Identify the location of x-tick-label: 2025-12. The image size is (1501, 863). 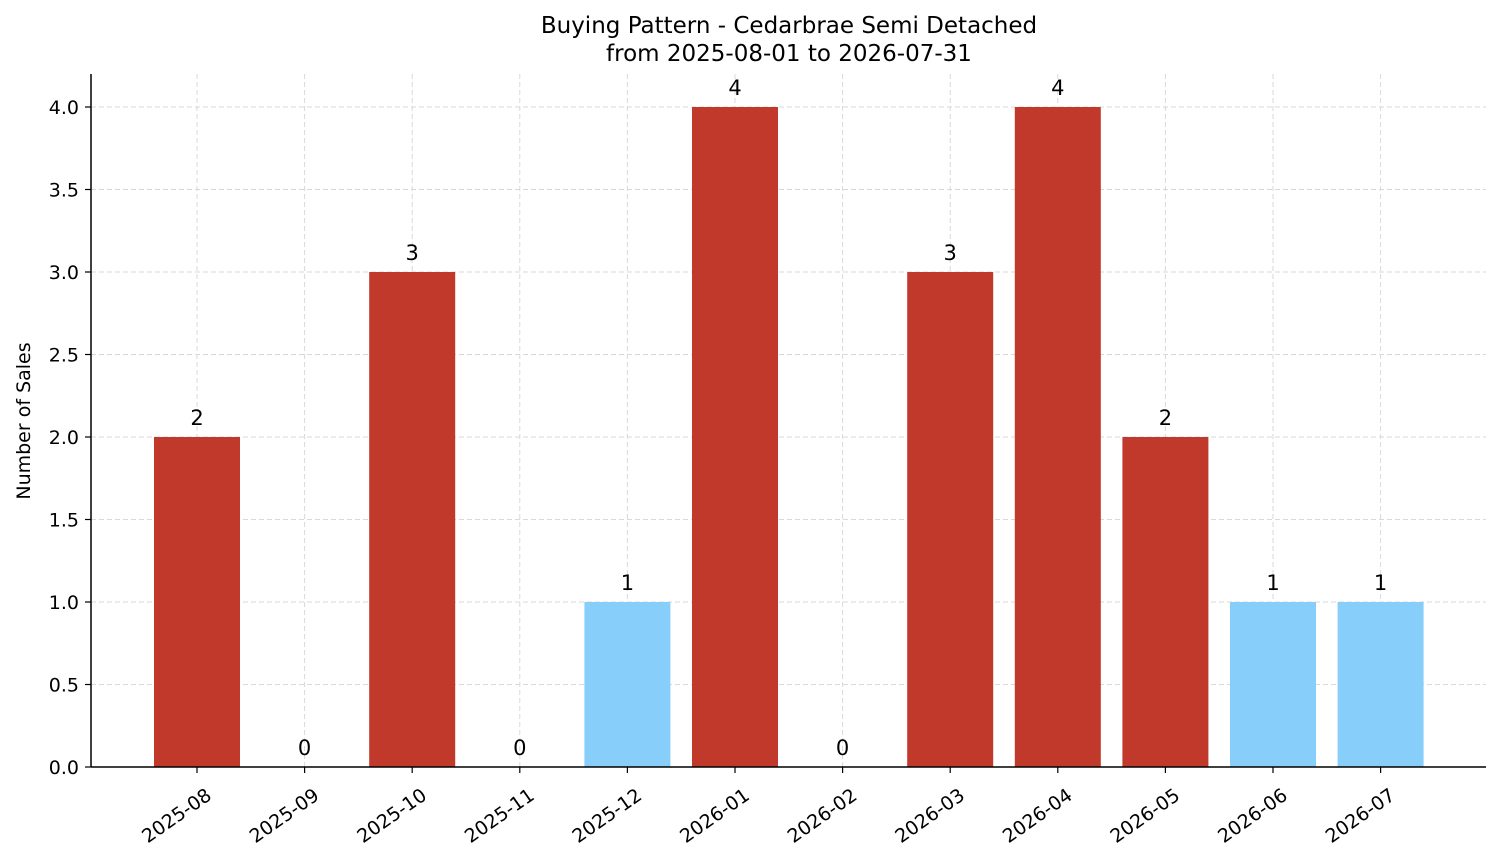
(607, 816).